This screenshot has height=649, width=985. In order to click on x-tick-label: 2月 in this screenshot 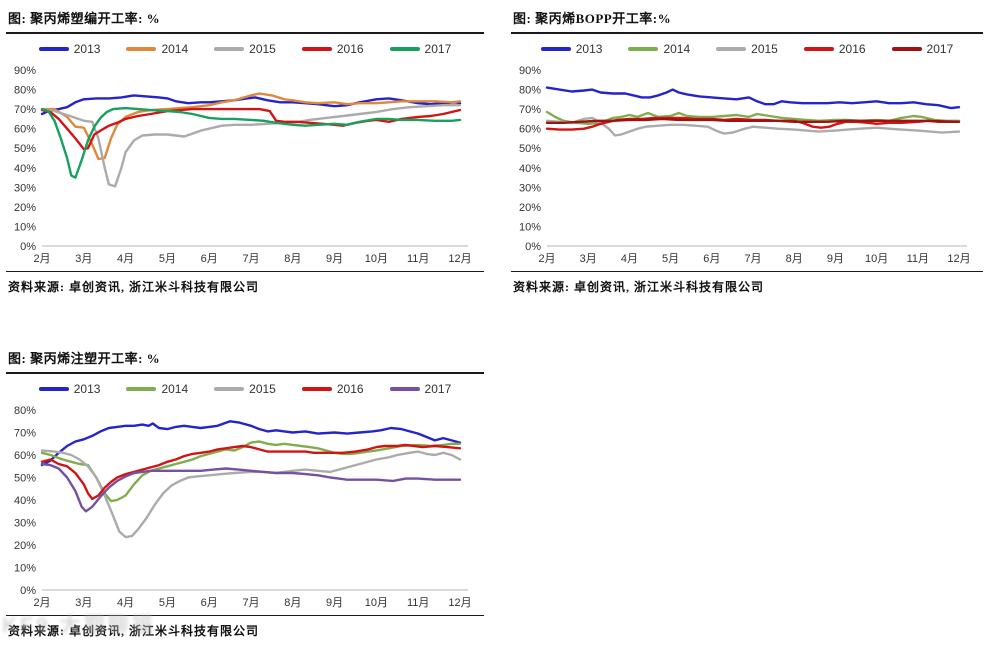, I will do `click(41, 603)`.